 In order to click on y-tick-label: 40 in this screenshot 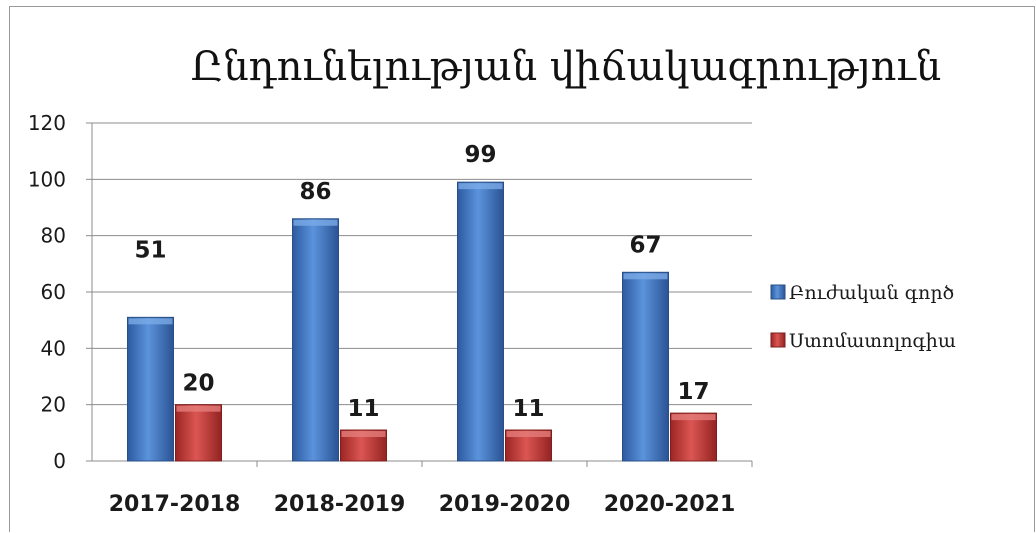, I will do `click(53, 348)`.